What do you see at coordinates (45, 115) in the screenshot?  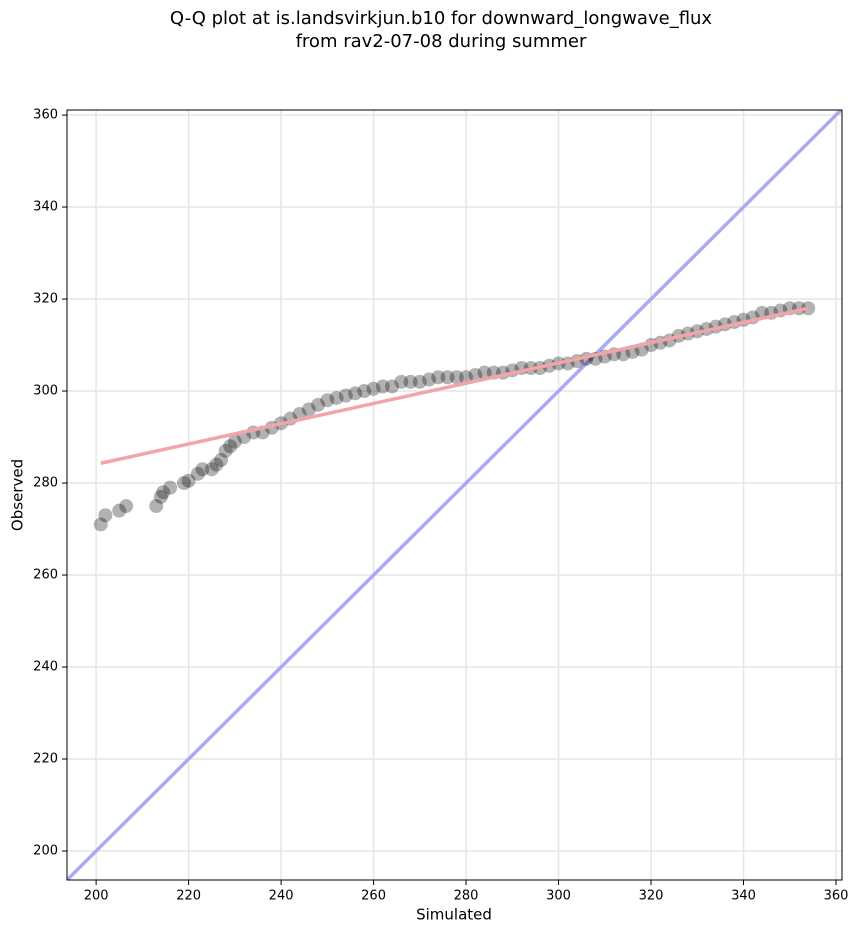 I see `y-tick-label: 360` at bounding box center [45, 115].